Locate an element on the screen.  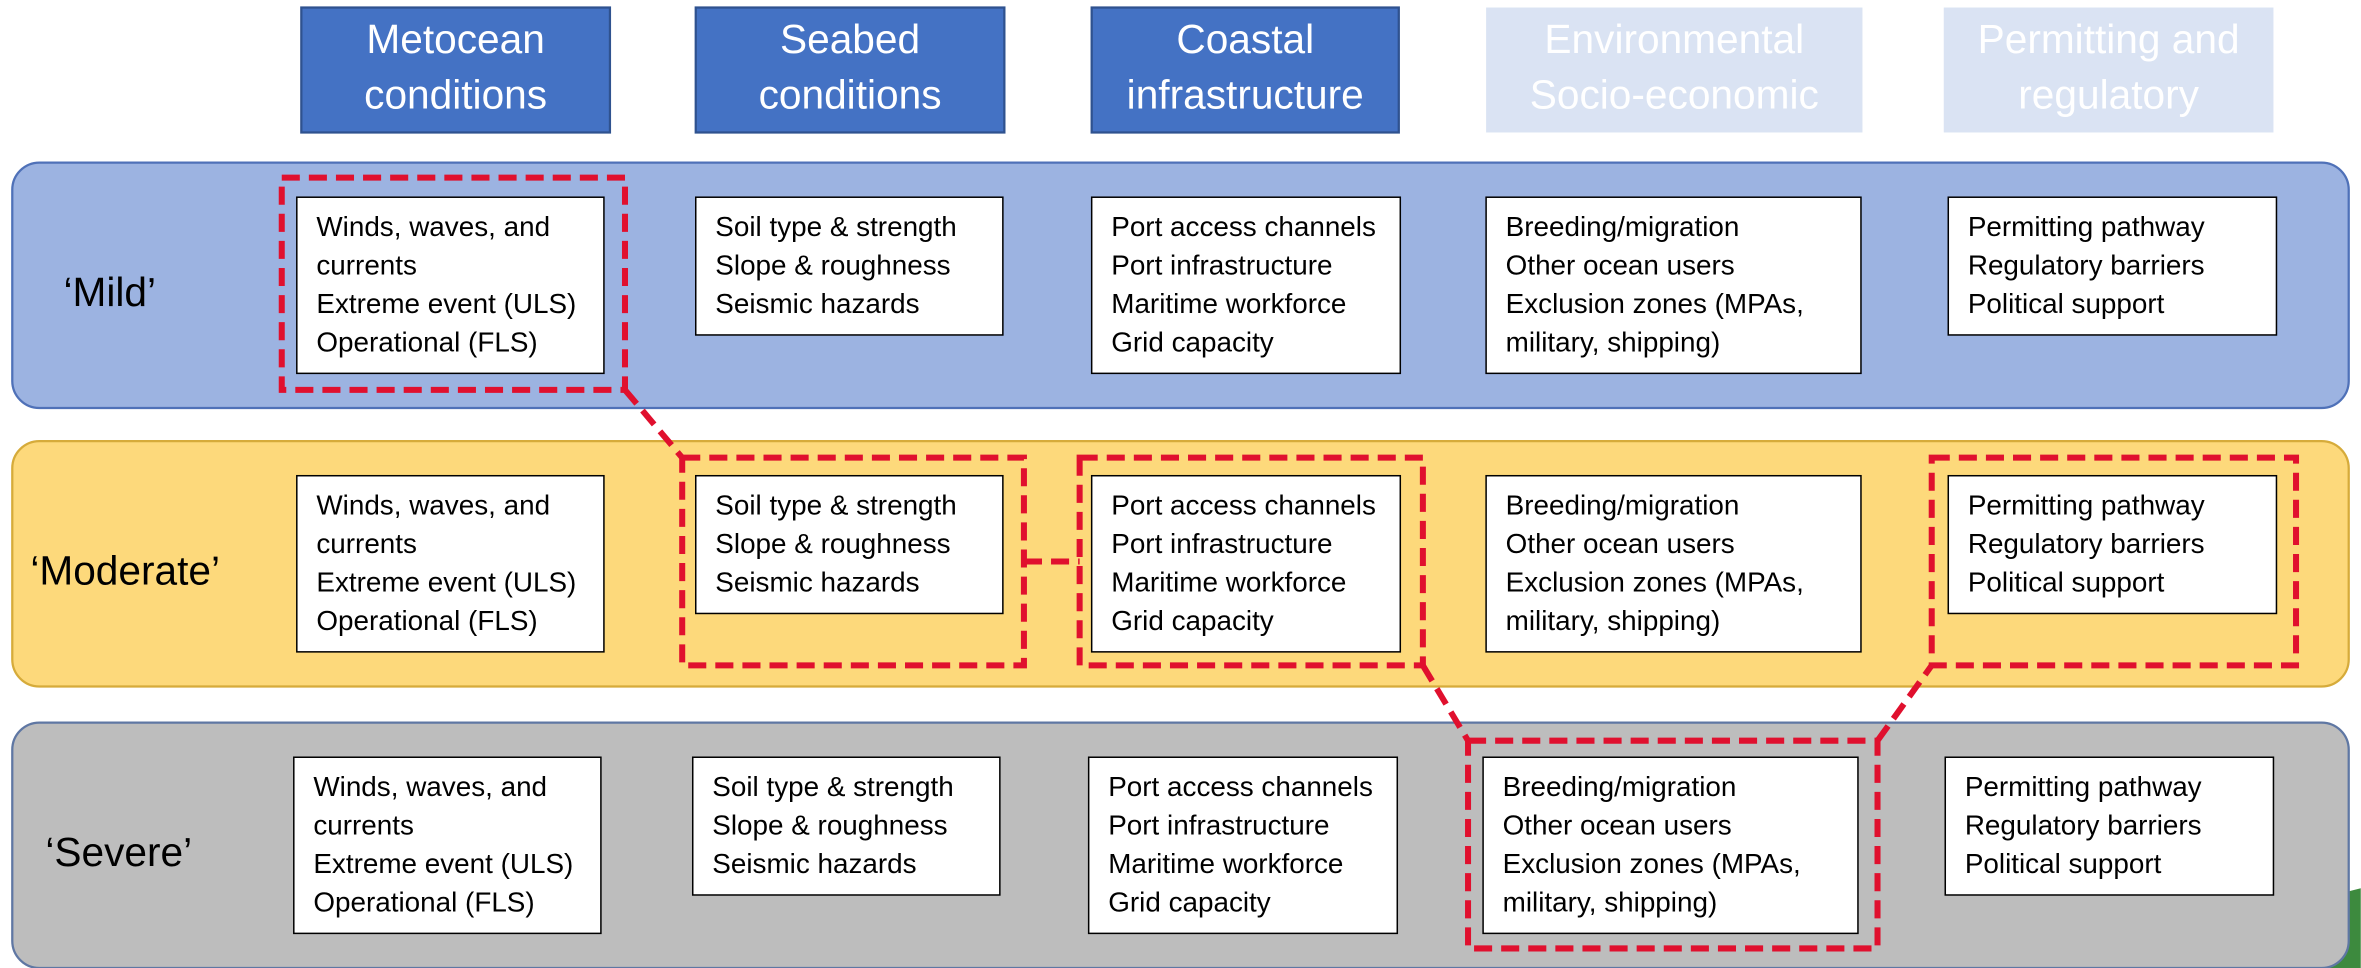
row-label: ‘Severe’ is located at coordinates (118, 852).